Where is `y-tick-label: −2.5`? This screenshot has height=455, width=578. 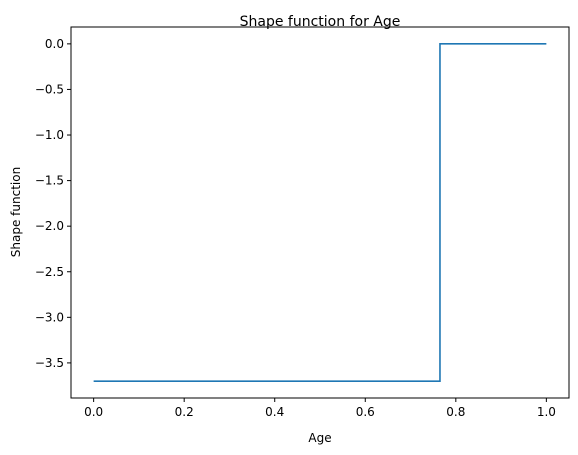 y-tick-label: −2.5 is located at coordinates (49, 272).